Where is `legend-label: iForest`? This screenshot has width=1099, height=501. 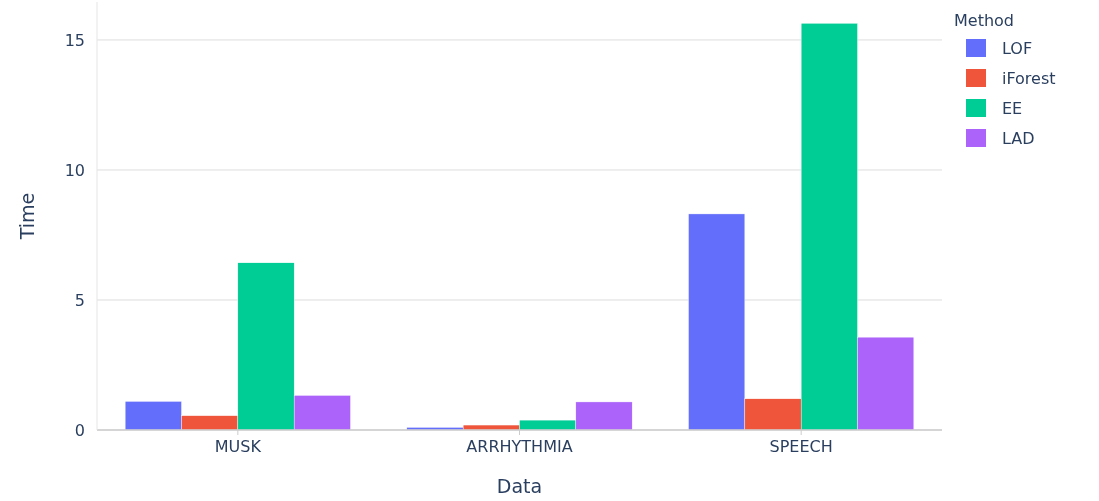 legend-label: iForest is located at coordinates (1029, 78).